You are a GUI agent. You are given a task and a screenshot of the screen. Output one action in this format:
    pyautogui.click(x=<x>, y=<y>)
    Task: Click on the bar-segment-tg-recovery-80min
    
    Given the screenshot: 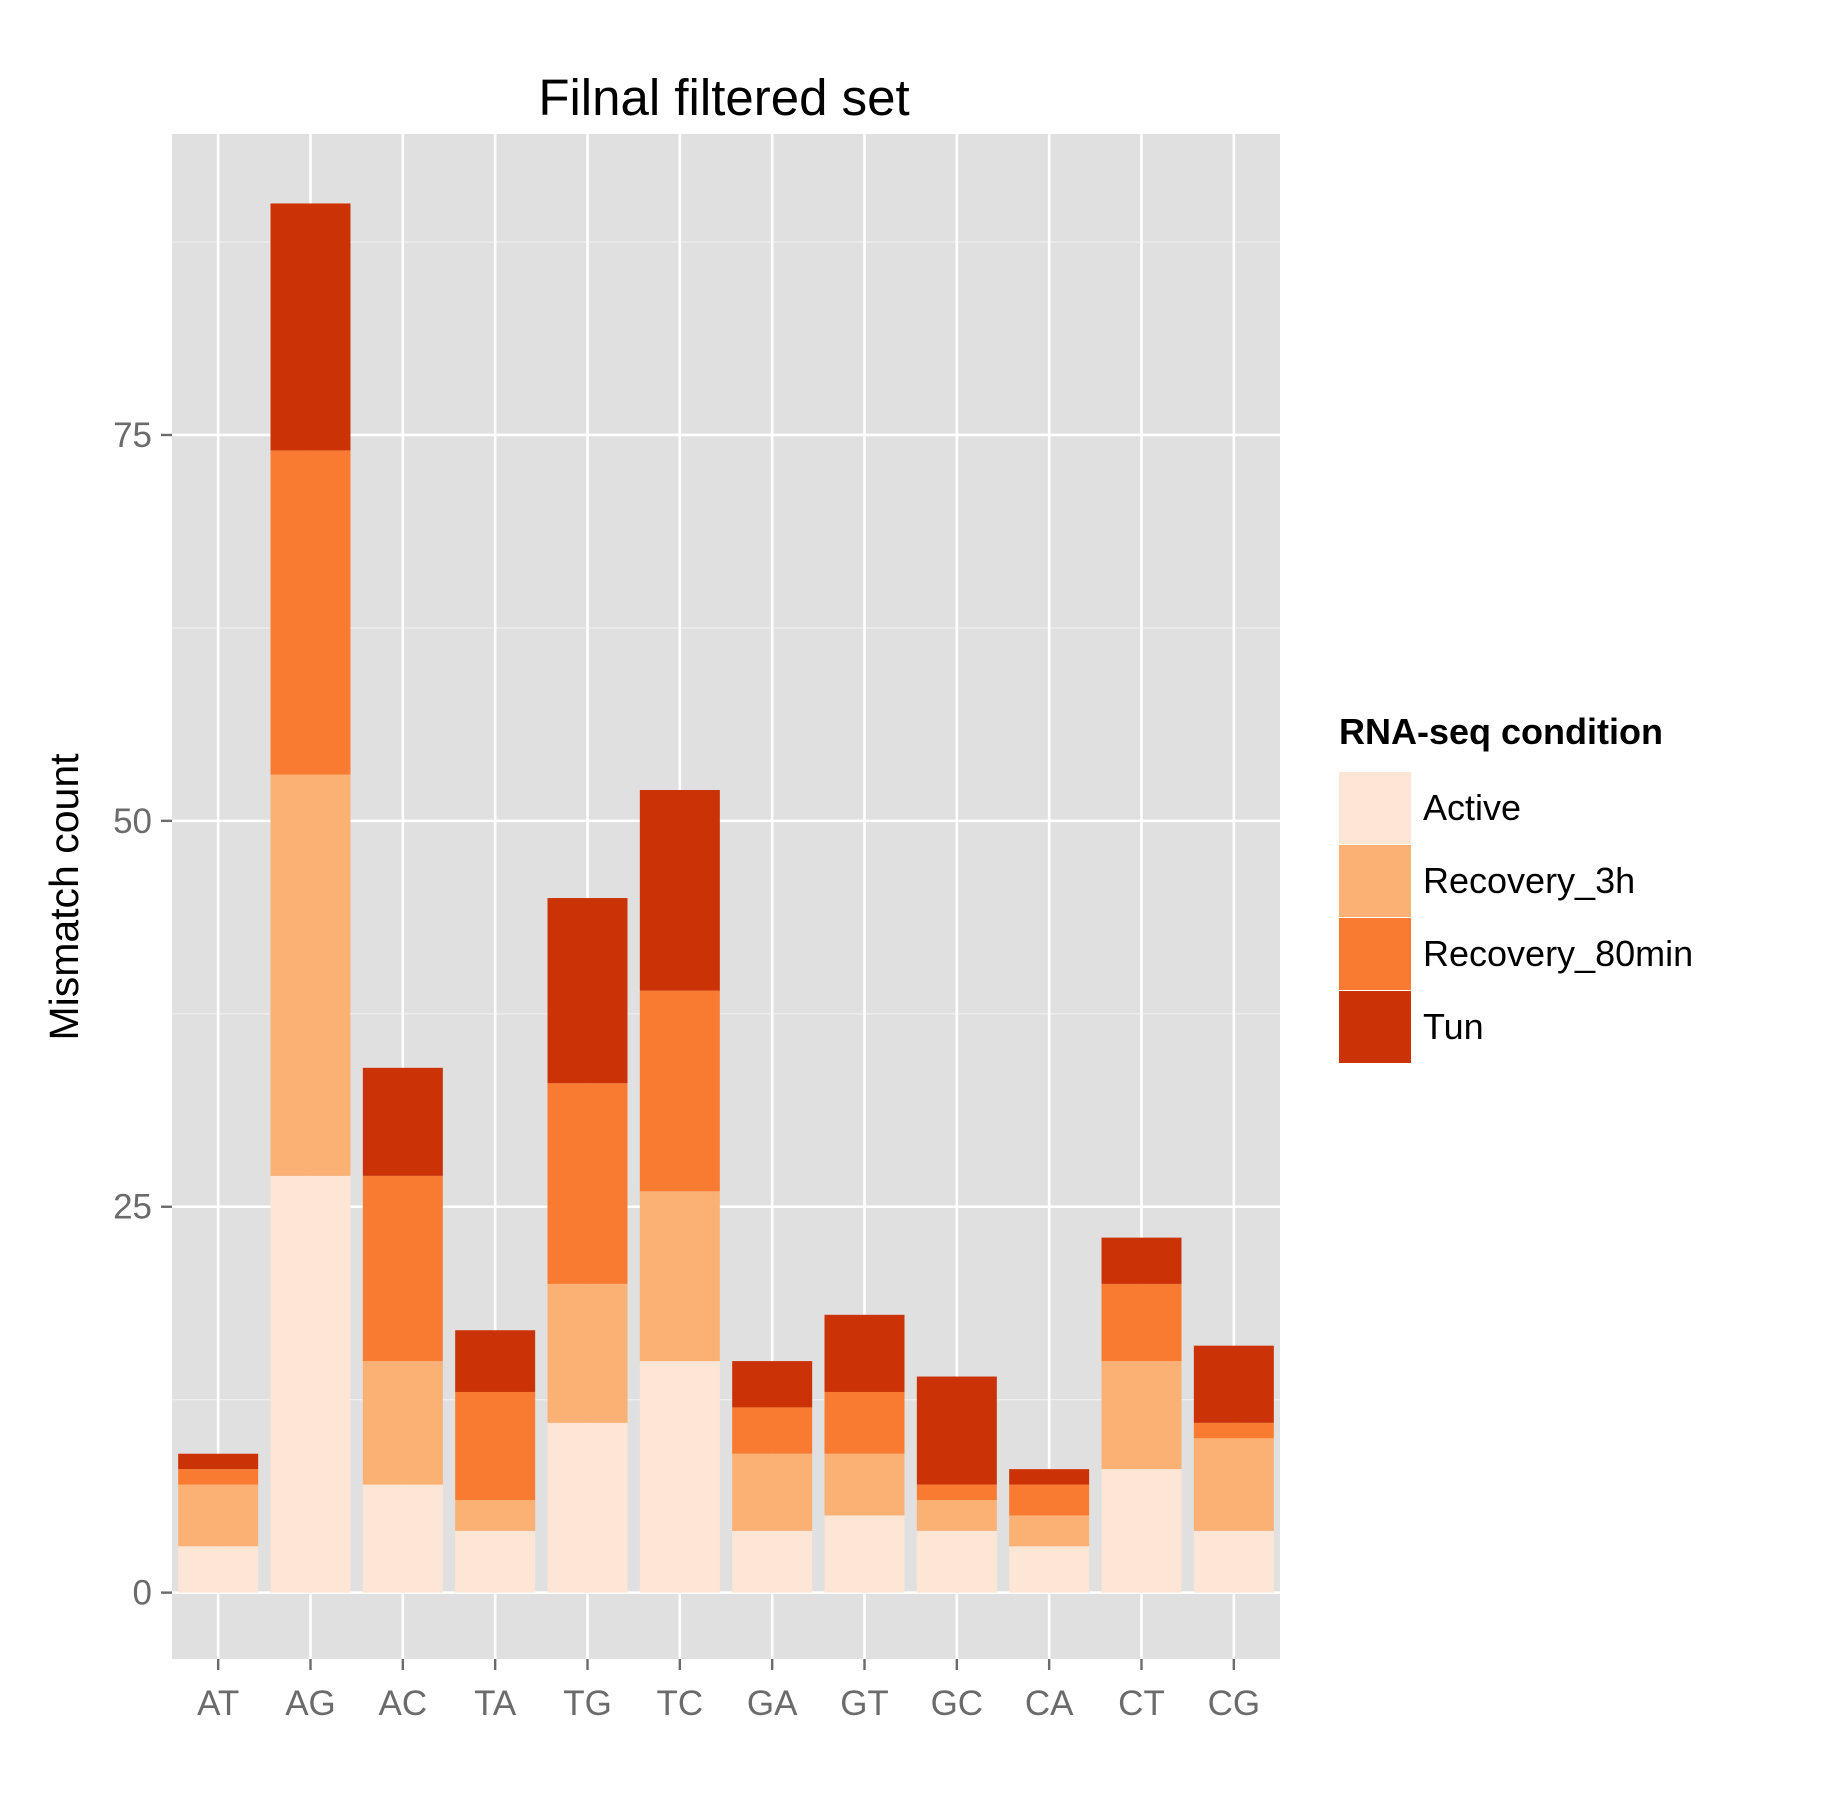 What is the action you would take?
    pyautogui.click(x=587, y=1183)
    